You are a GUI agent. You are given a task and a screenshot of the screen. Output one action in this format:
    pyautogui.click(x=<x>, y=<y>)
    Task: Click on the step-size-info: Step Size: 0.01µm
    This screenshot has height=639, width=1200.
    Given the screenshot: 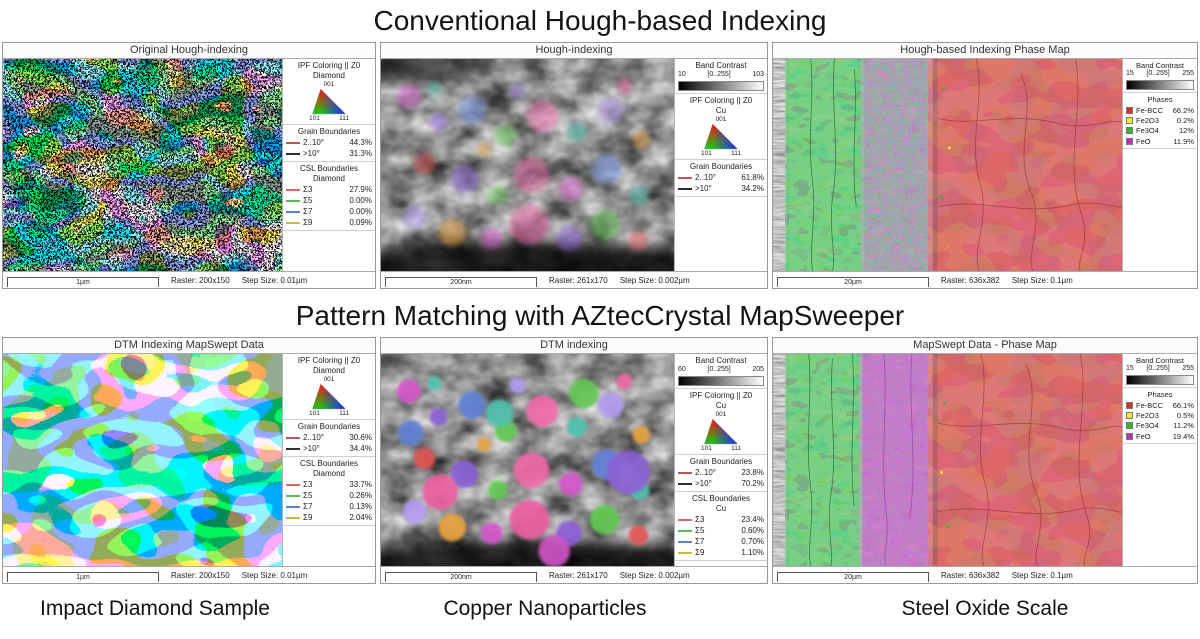 What is the action you would take?
    pyautogui.click(x=274, y=575)
    